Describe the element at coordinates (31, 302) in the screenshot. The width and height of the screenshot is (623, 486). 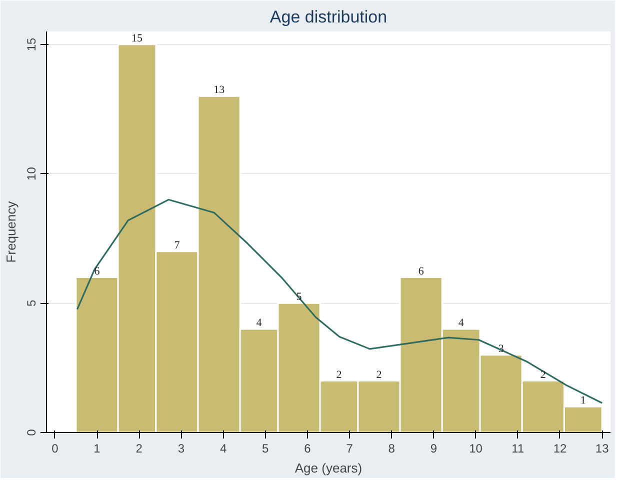
I see `y-tick-label: 5` at that location.